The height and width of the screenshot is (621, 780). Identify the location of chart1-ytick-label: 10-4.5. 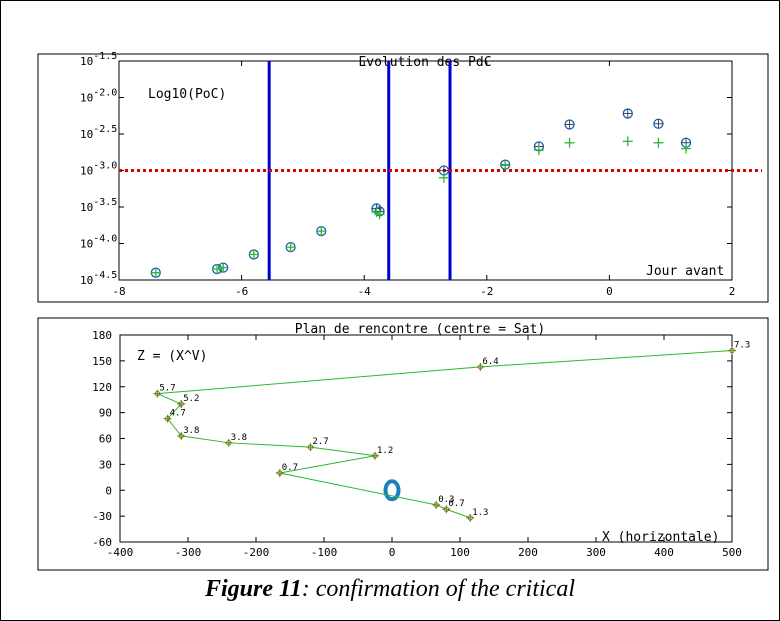
(98, 278).